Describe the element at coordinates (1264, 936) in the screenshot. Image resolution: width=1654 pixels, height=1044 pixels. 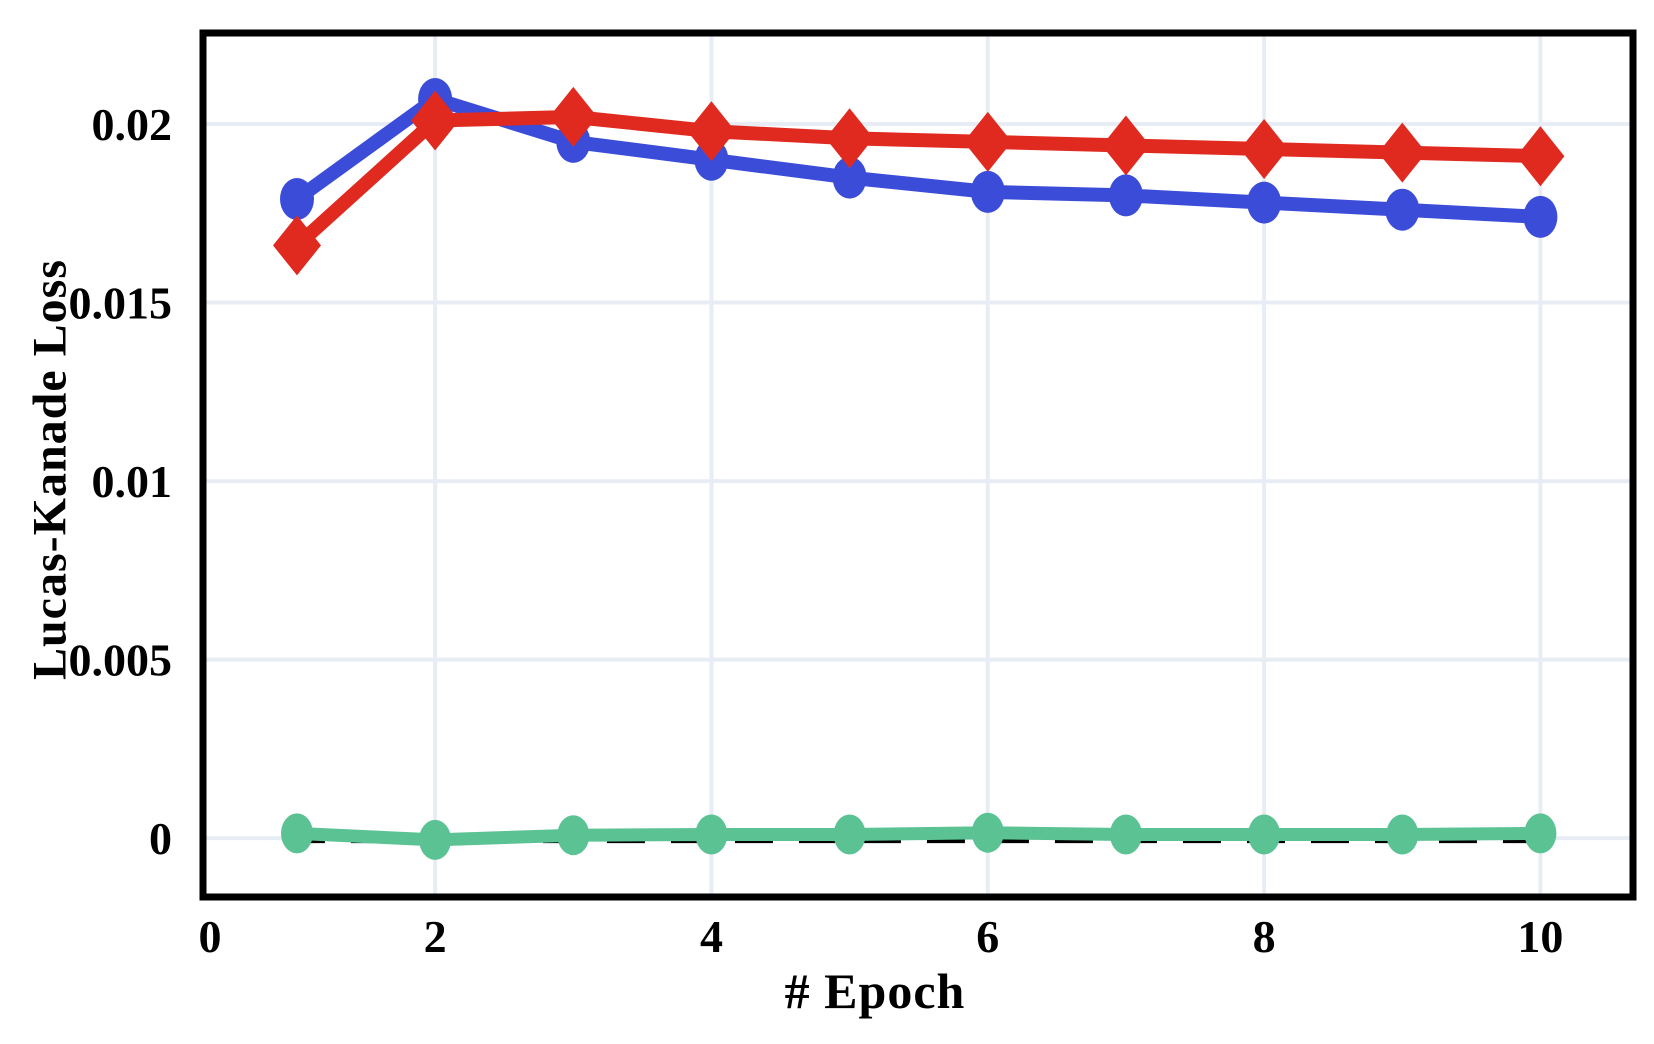
I see `x-tick-label: 8` at that location.